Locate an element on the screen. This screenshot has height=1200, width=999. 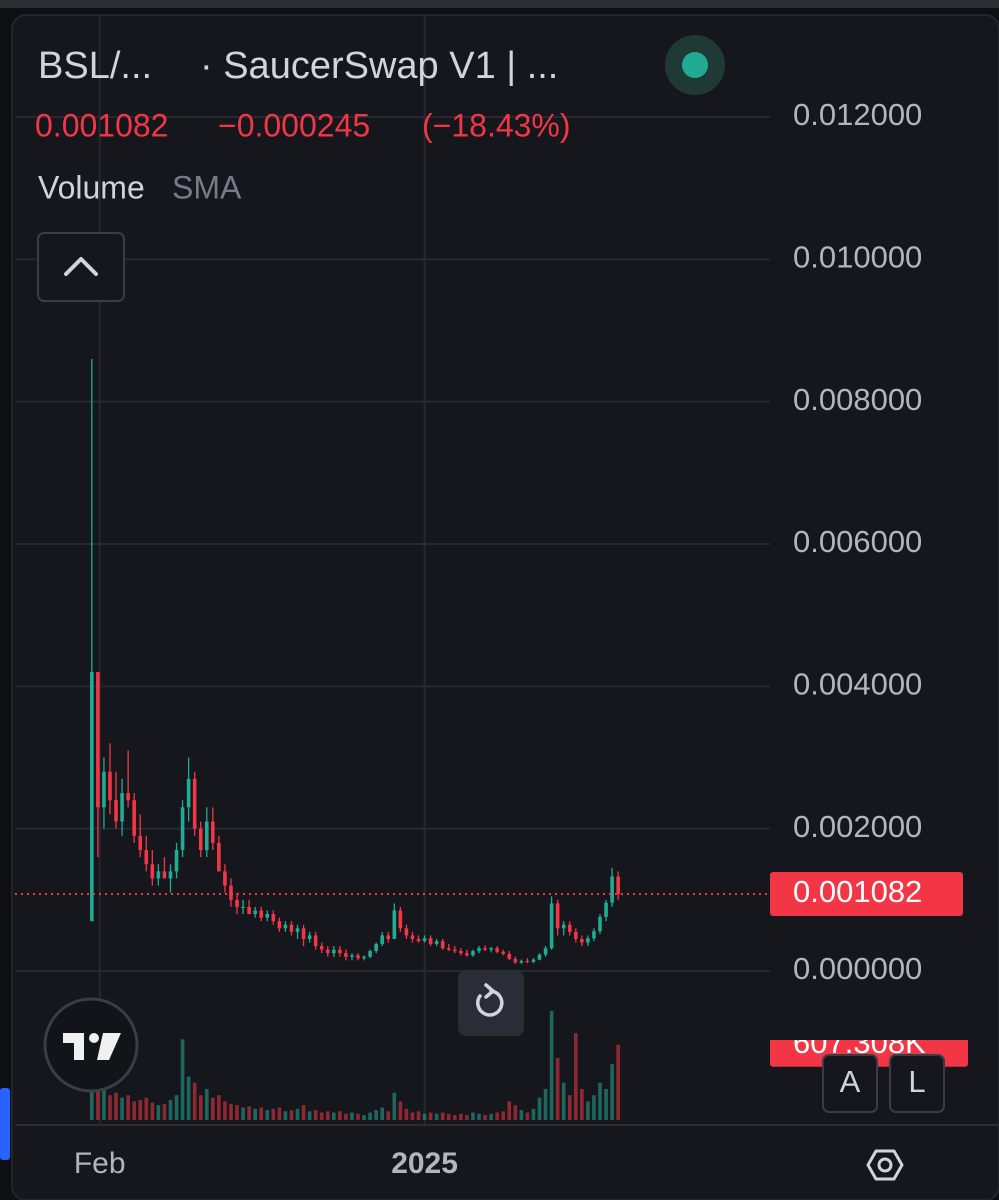
x-tick-label: 2025 is located at coordinates (424, 1163).